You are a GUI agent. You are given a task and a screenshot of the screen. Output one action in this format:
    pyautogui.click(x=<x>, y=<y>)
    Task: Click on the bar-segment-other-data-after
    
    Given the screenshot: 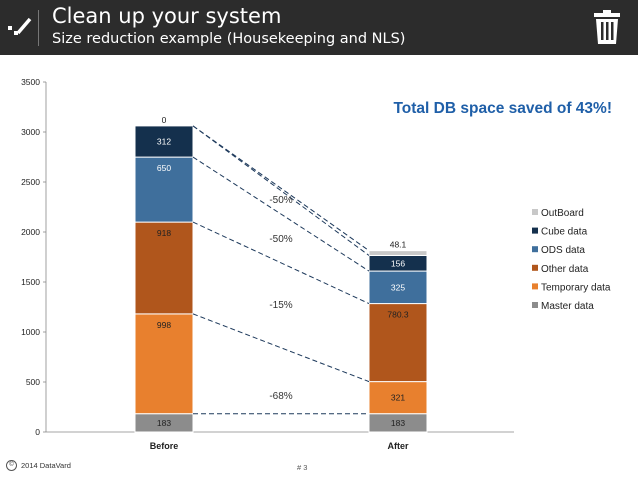 What is the action you would take?
    pyautogui.click(x=398, y=343)
    